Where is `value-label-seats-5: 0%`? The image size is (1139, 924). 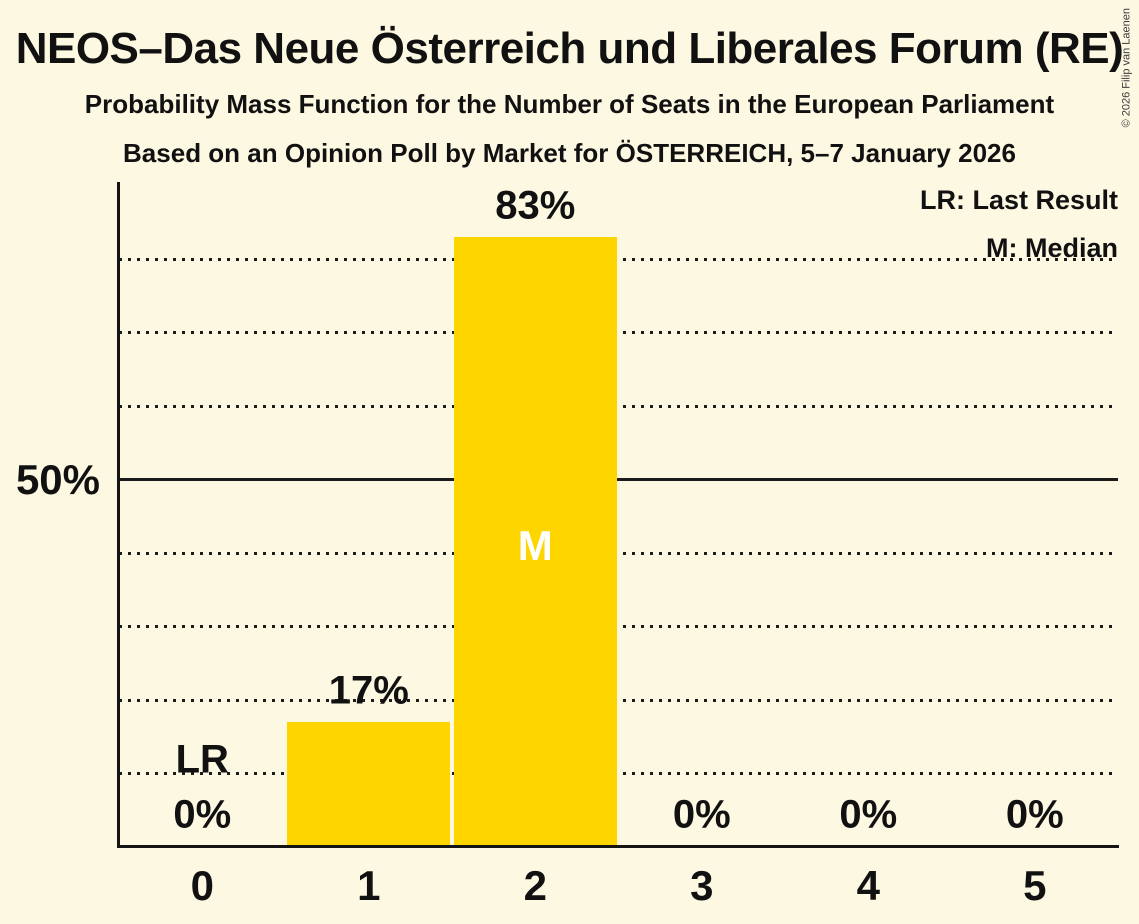 value-label-seats-5: 0% is located at coordinates (1034, 814).